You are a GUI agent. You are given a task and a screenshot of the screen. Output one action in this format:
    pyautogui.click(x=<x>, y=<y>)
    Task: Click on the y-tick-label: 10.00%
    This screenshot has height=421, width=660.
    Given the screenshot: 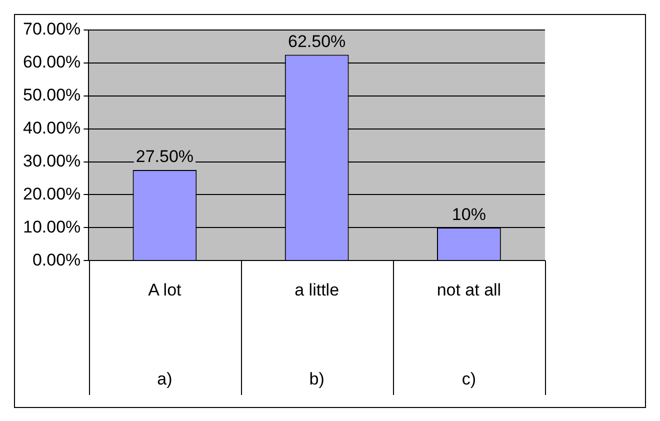 What is the action you would take?
    pyautogui.click(x=51, y=226)
    